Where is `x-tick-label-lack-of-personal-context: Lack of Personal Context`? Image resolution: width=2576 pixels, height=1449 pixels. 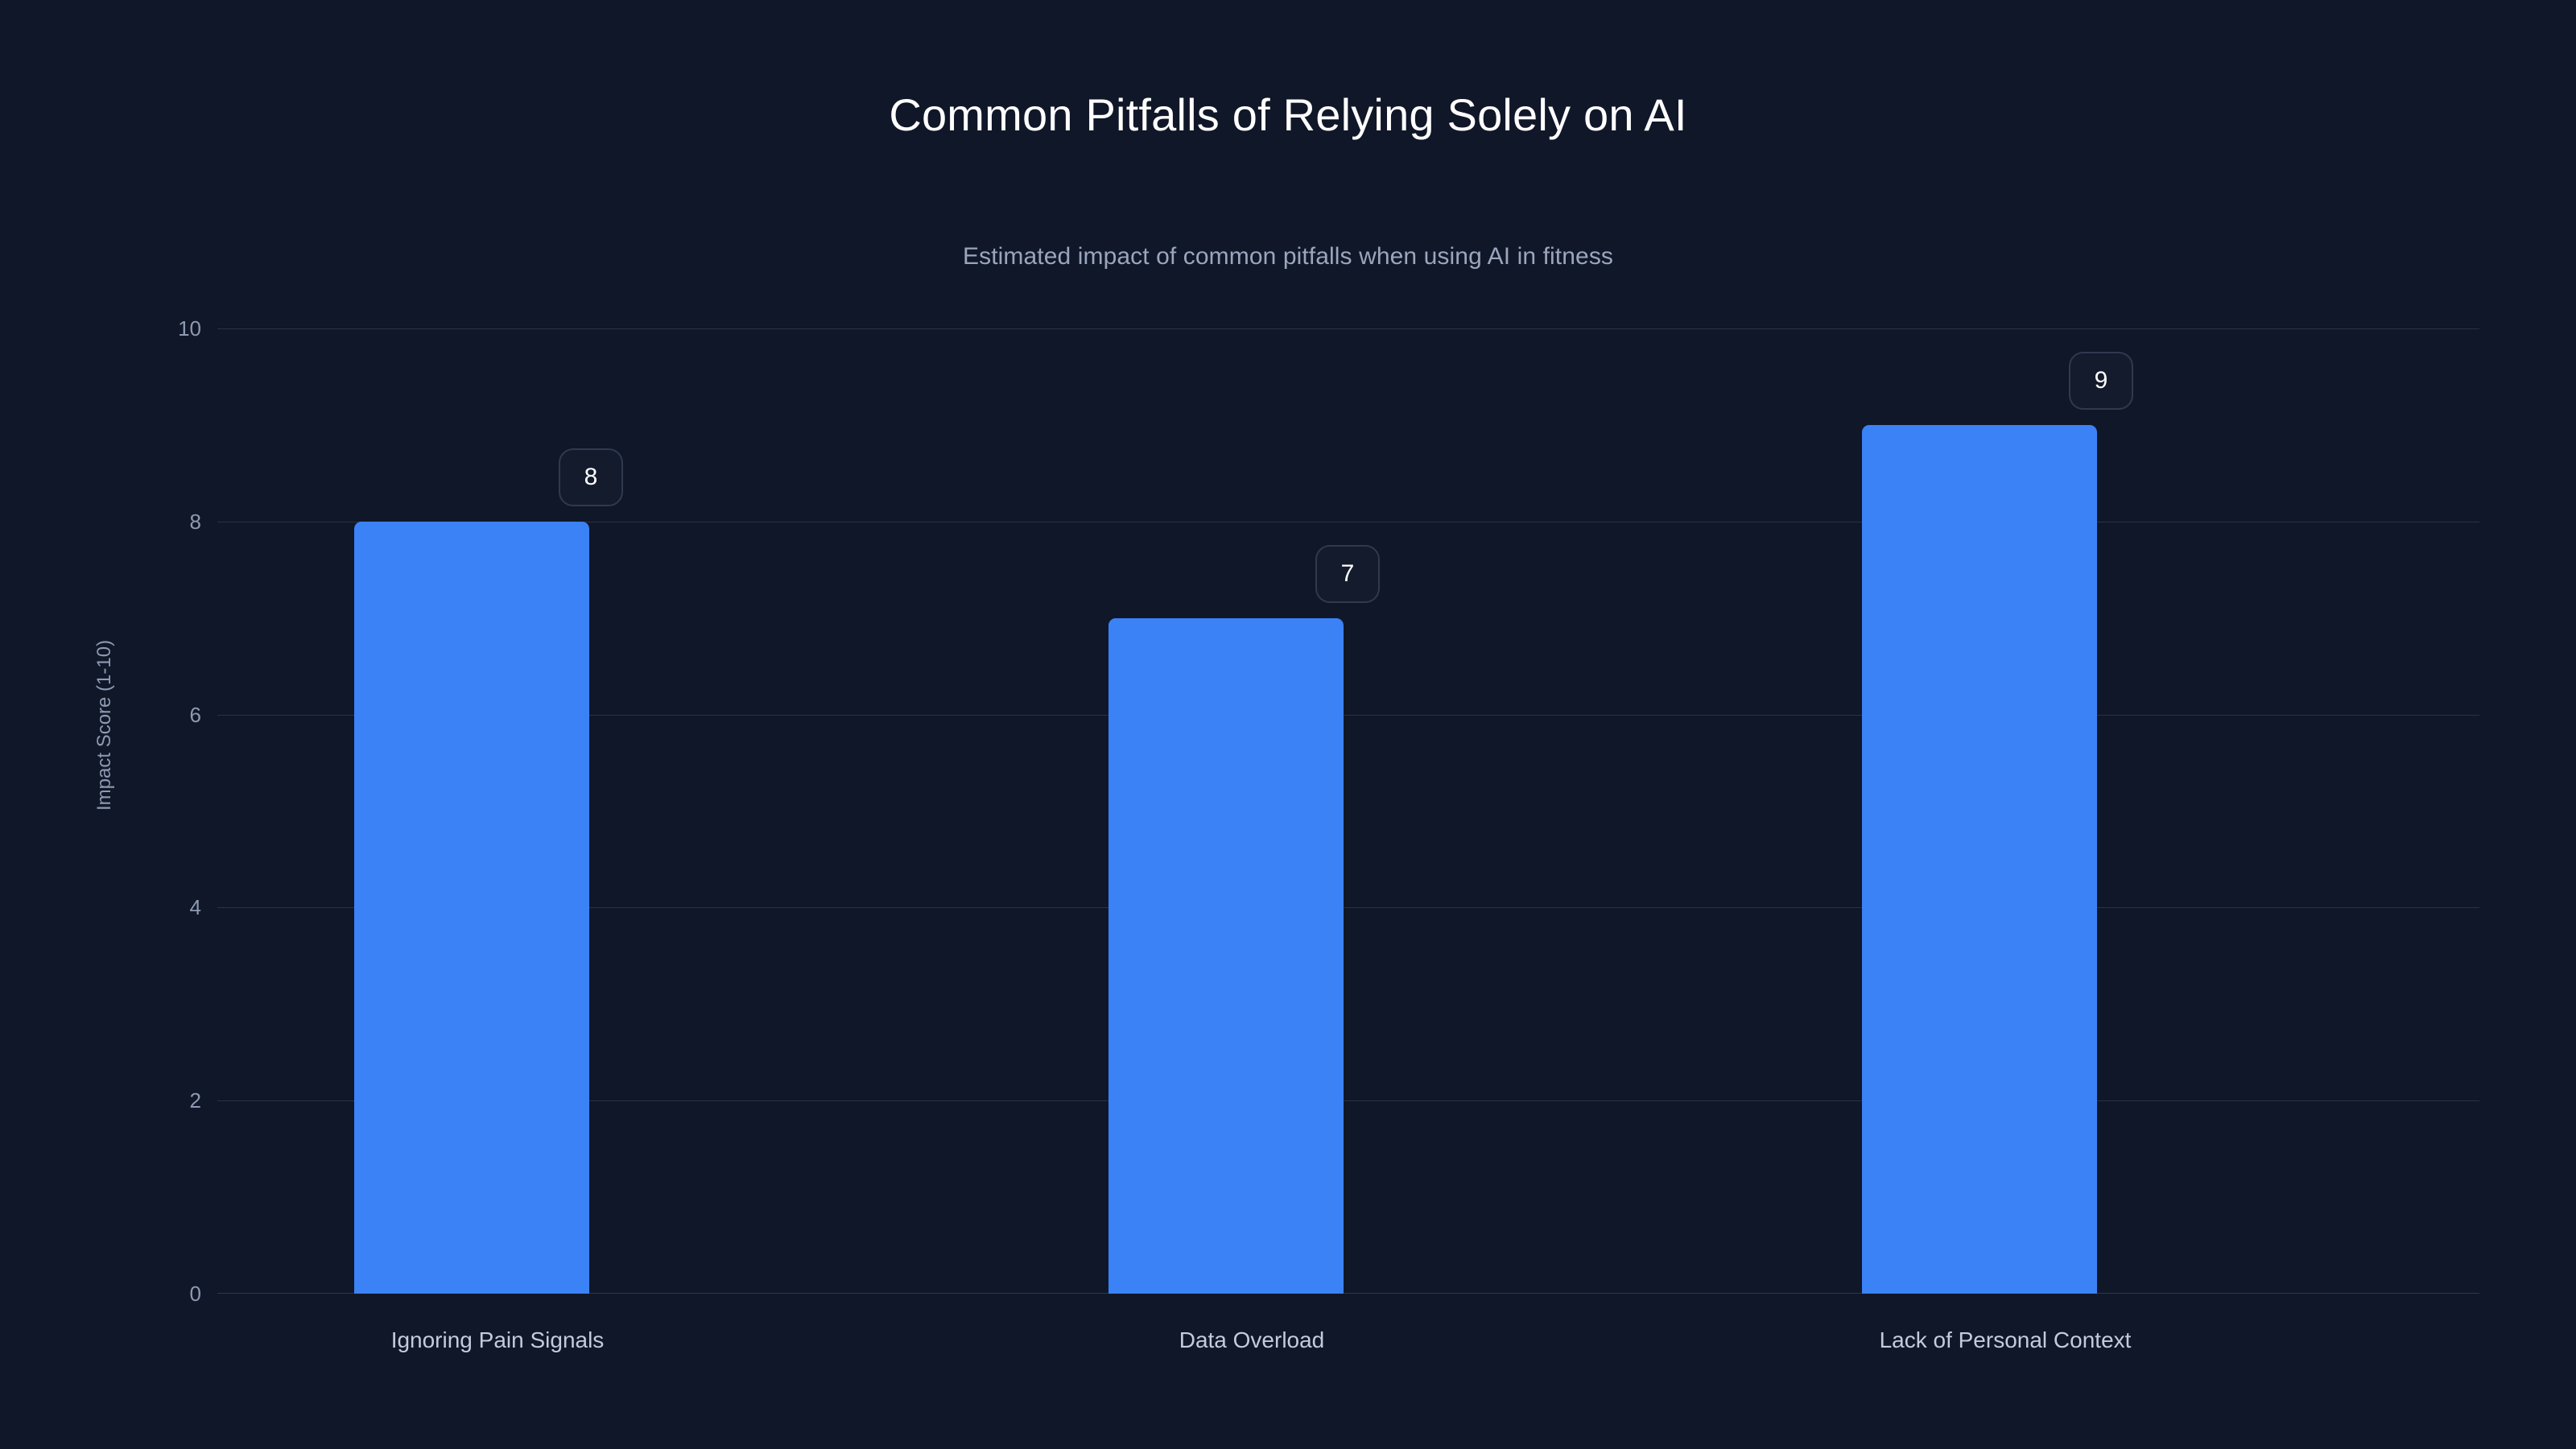
x-tick-label-lack-of-personal-context: Lack of Personal Context is located at coordinates (2005, 1339).